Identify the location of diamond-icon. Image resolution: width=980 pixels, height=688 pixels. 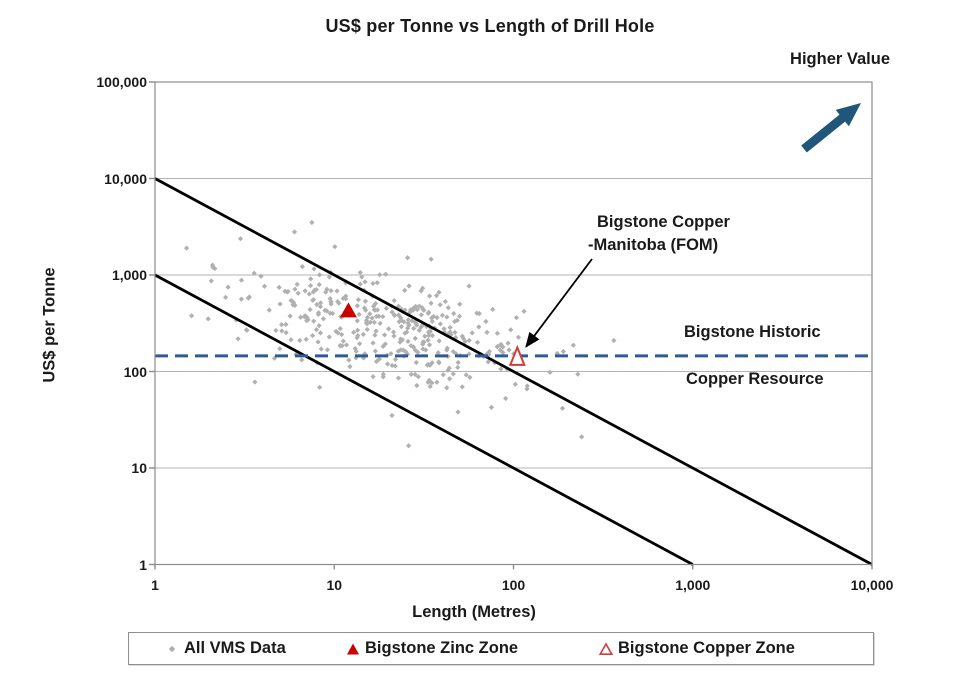
(172, 648).